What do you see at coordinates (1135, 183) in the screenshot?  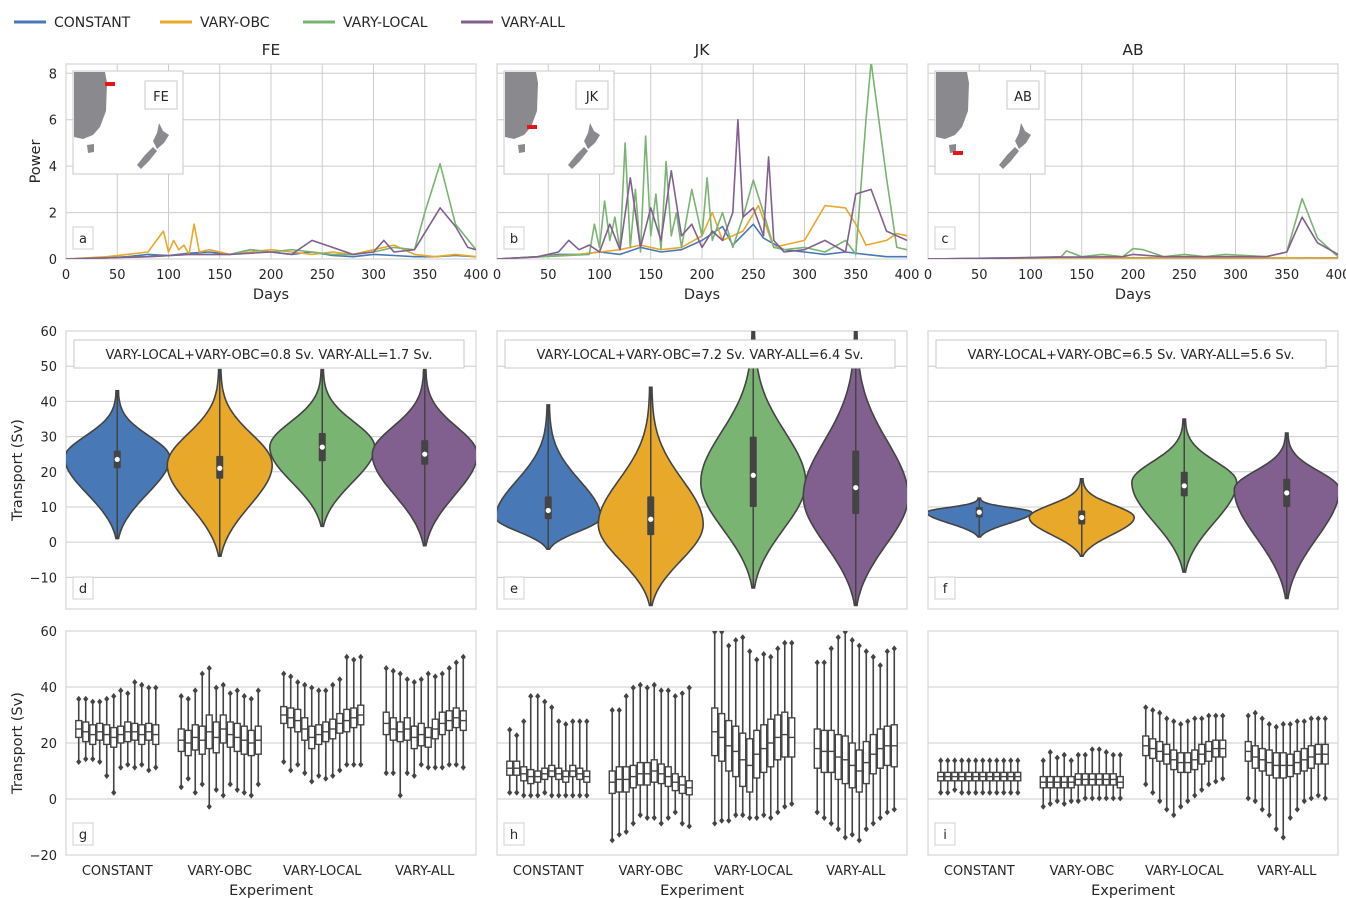 I see `spectrum-panel-c: AB c 0 50 100 150 200 250 300 350 400 Days` at bounding box center [1135, 183].